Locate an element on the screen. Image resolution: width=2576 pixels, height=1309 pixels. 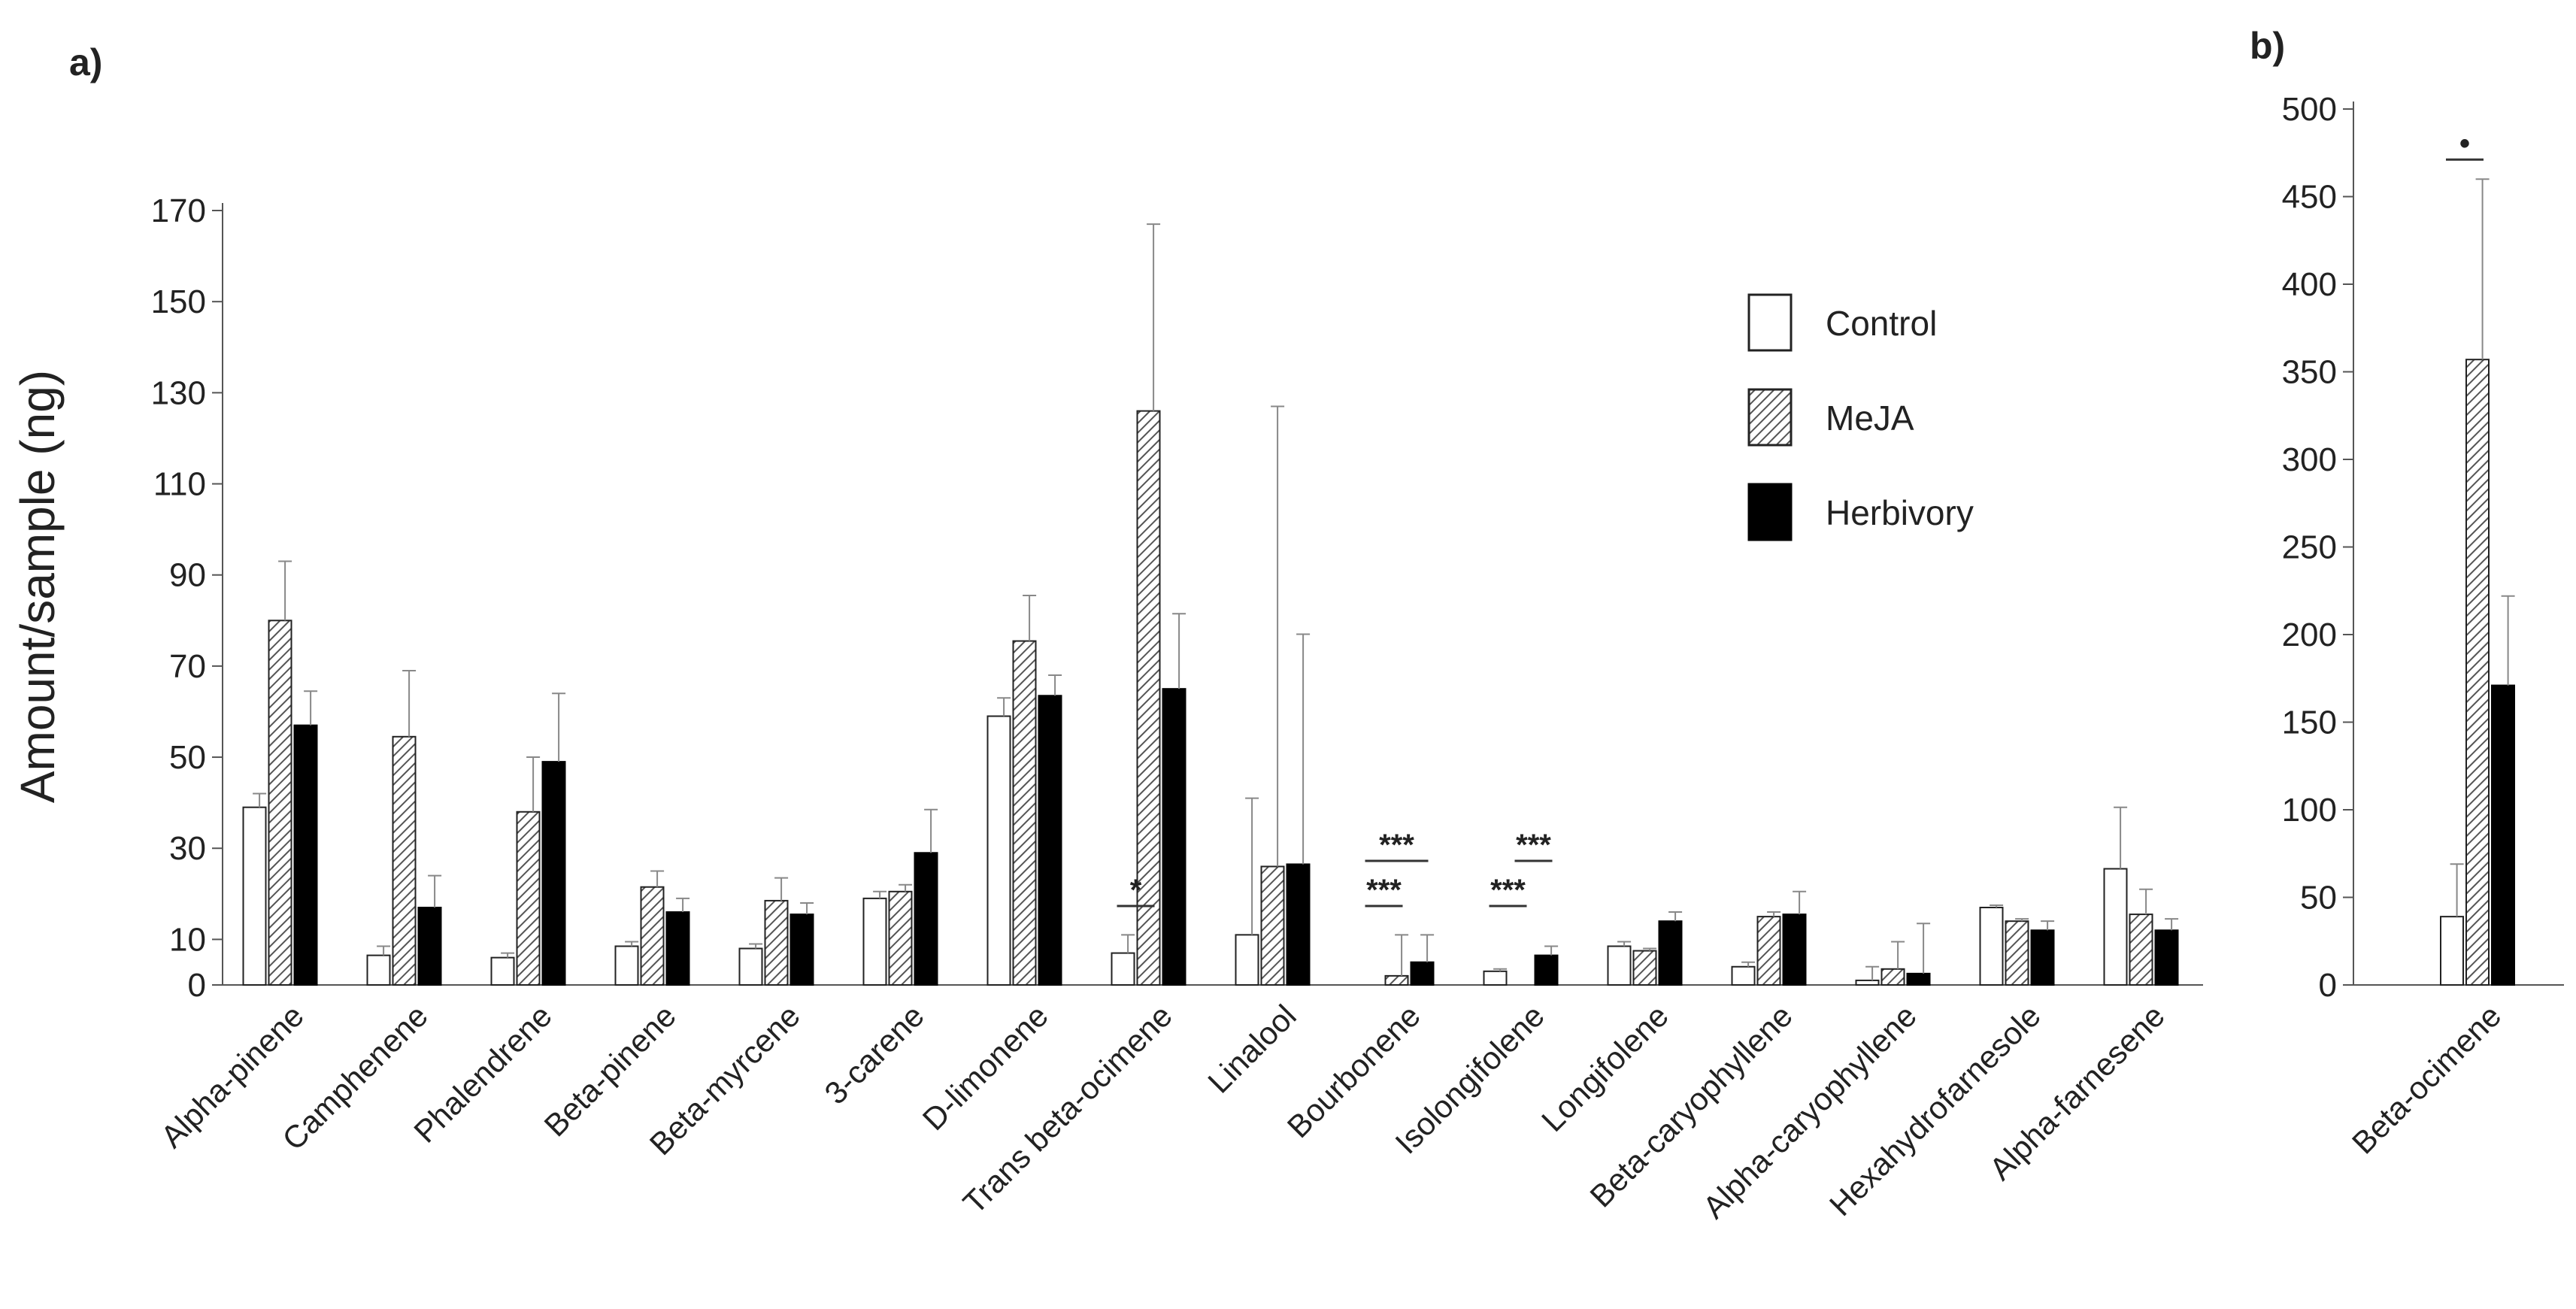
b-ytick-label: 150 is located at coordinates (2309, 722).